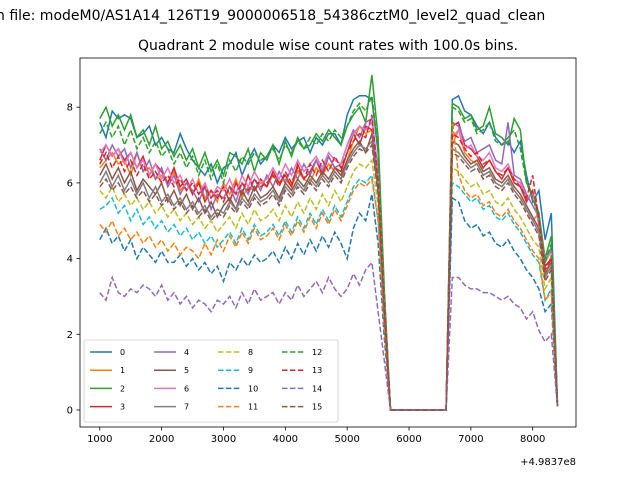 This screenshot has width=640, height=484. What do you see at coordinates (253, 388) in the screenshot?
I see `legend-label-10: 10` at bounding box center [253, 388].